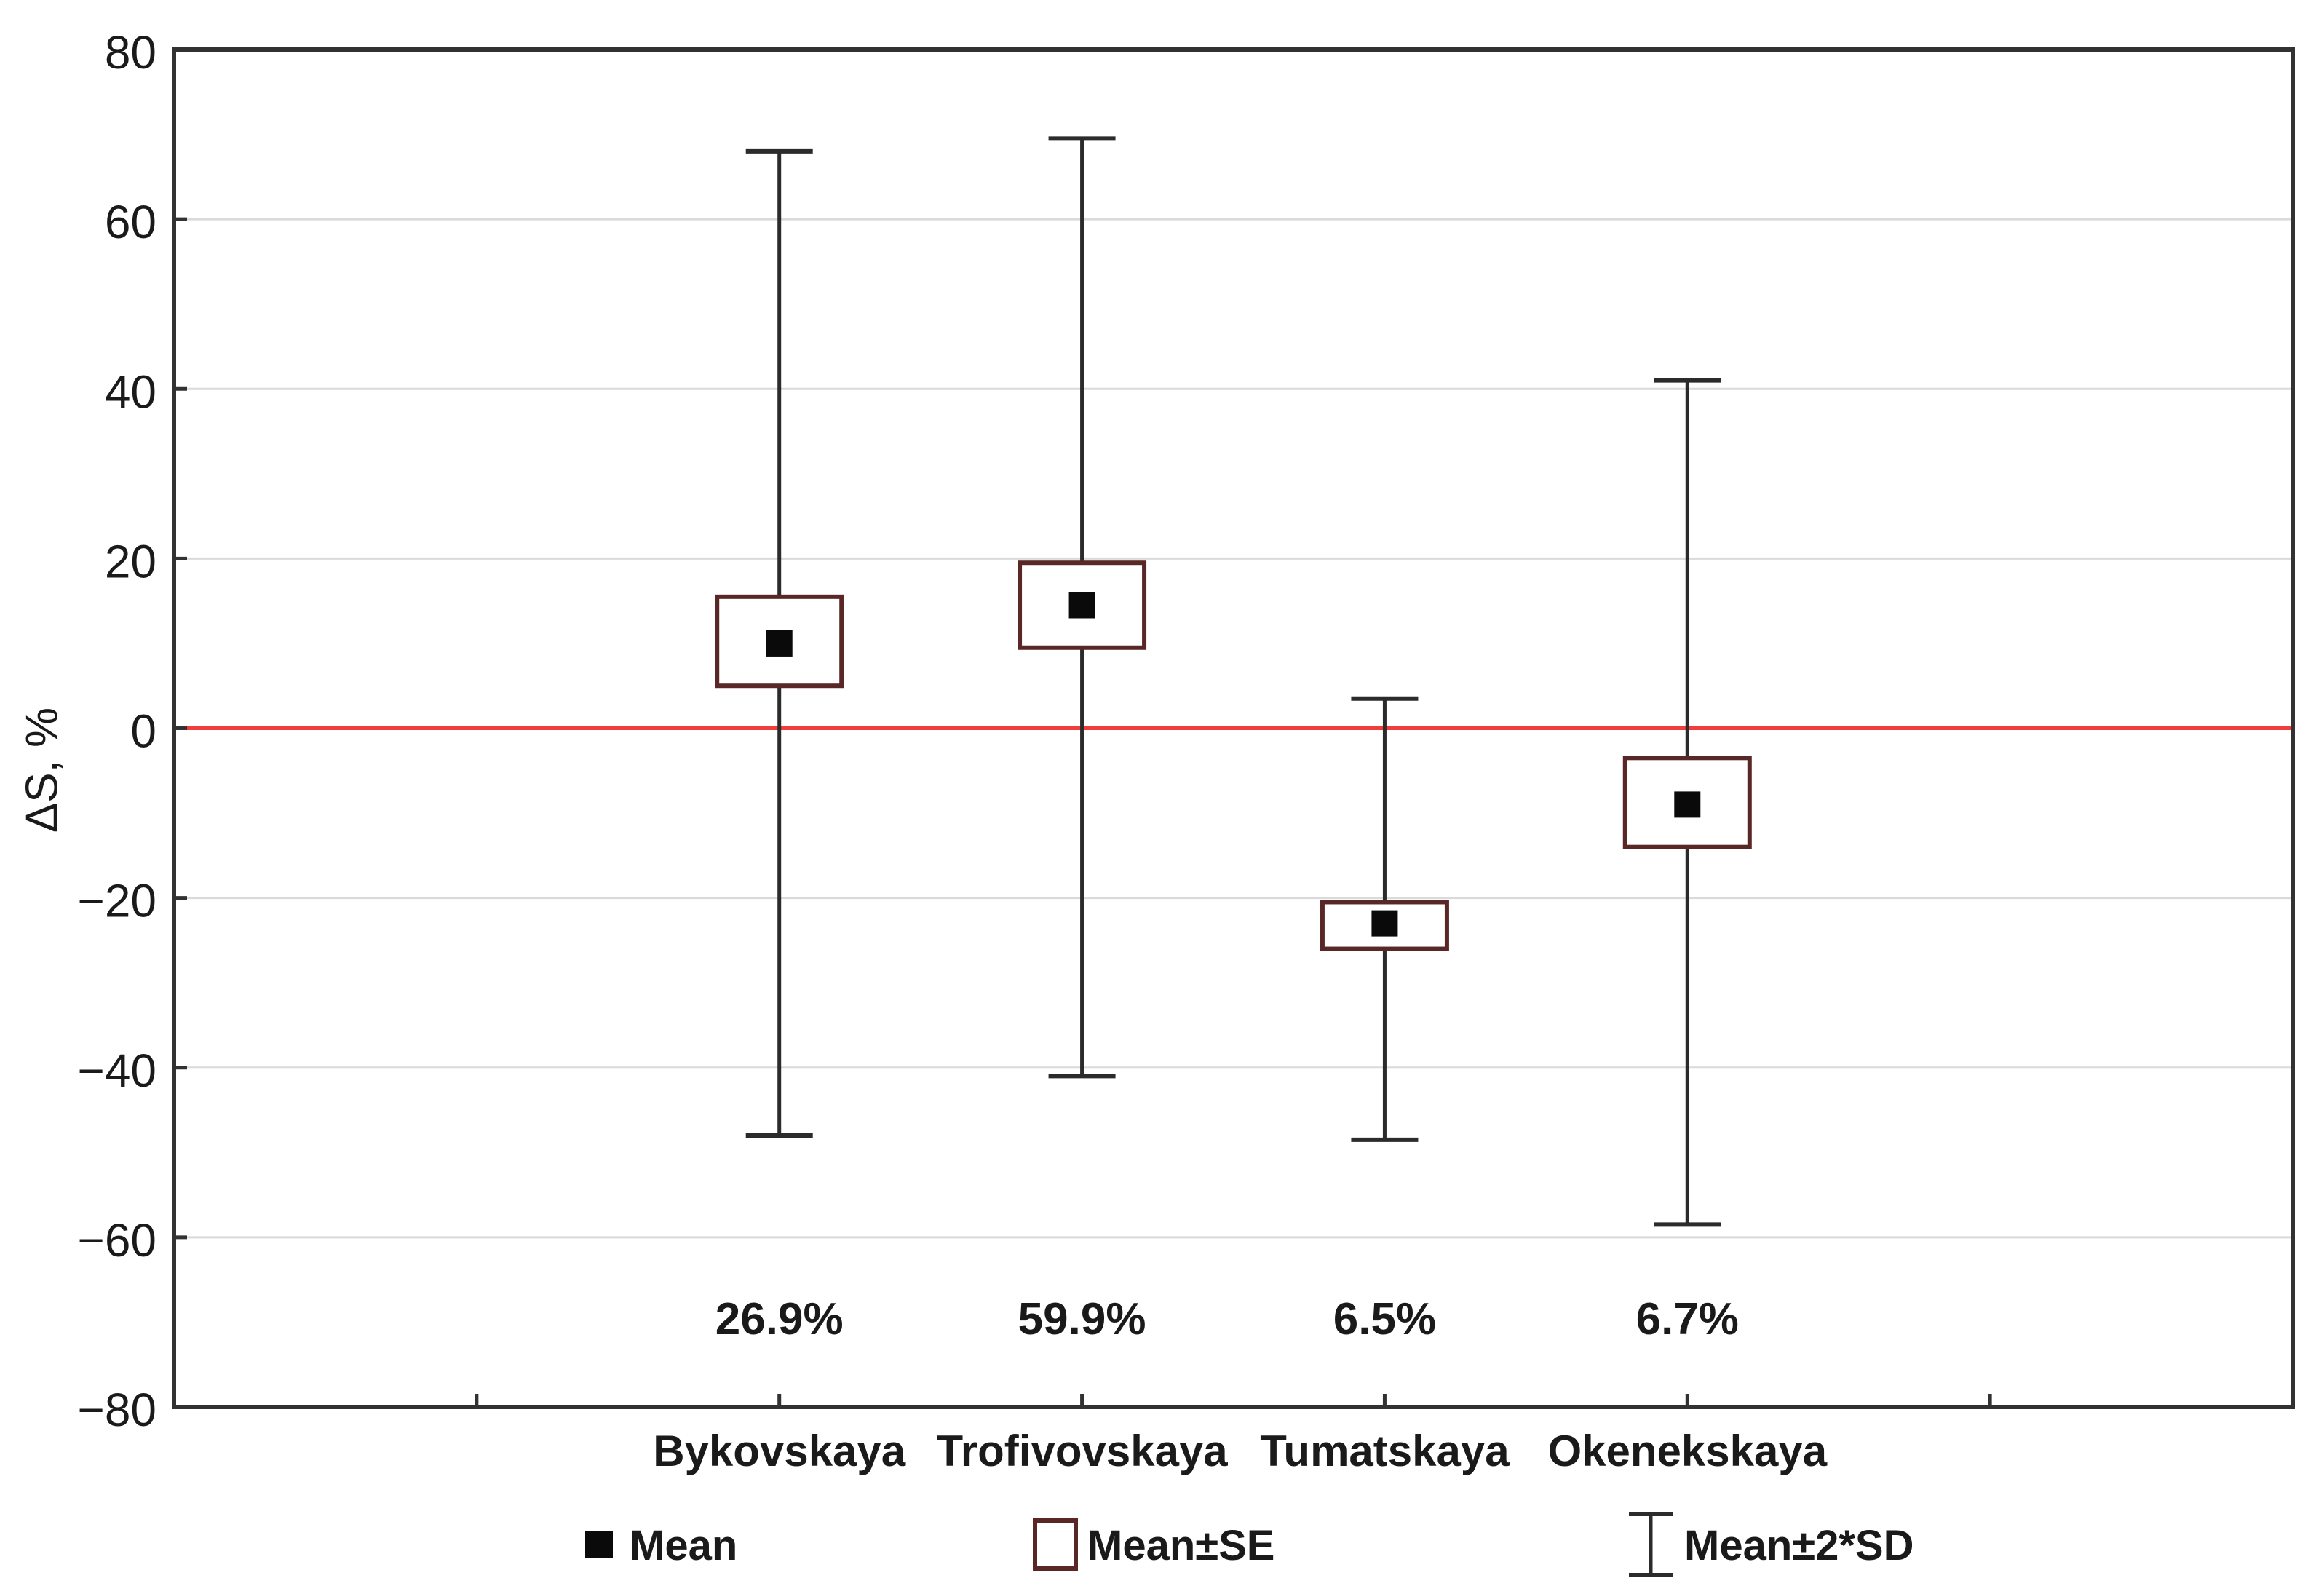 This screenshot has height=1594, width=2324. Describe the element at coordinates (116, 1070) in the screenshot. I see `y-tick-label--40: −40` at that location.